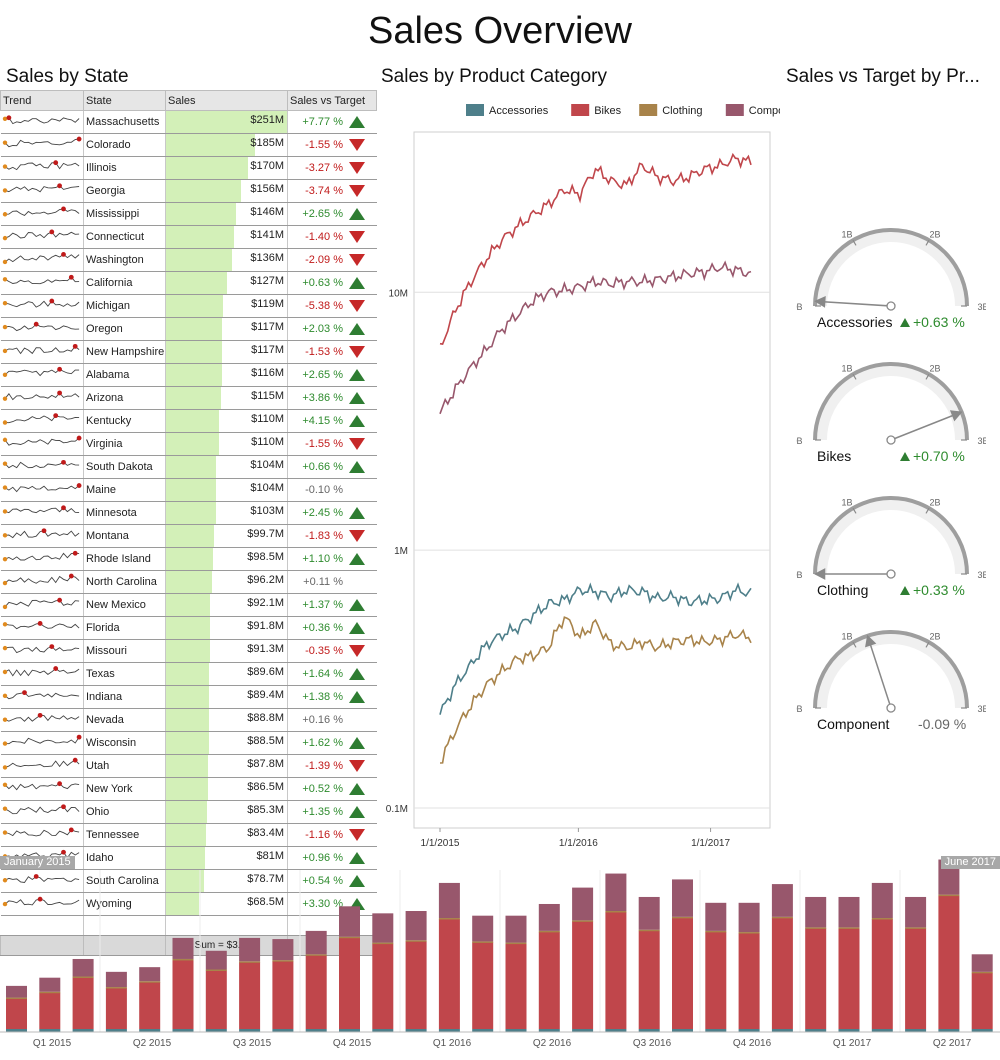 This screenshot has width=1000, height=1060. Describe the element at coordinates (188, 605) in the screenshot. I see `table-row: New Mexico $92.1M +1.37 %` at that location.